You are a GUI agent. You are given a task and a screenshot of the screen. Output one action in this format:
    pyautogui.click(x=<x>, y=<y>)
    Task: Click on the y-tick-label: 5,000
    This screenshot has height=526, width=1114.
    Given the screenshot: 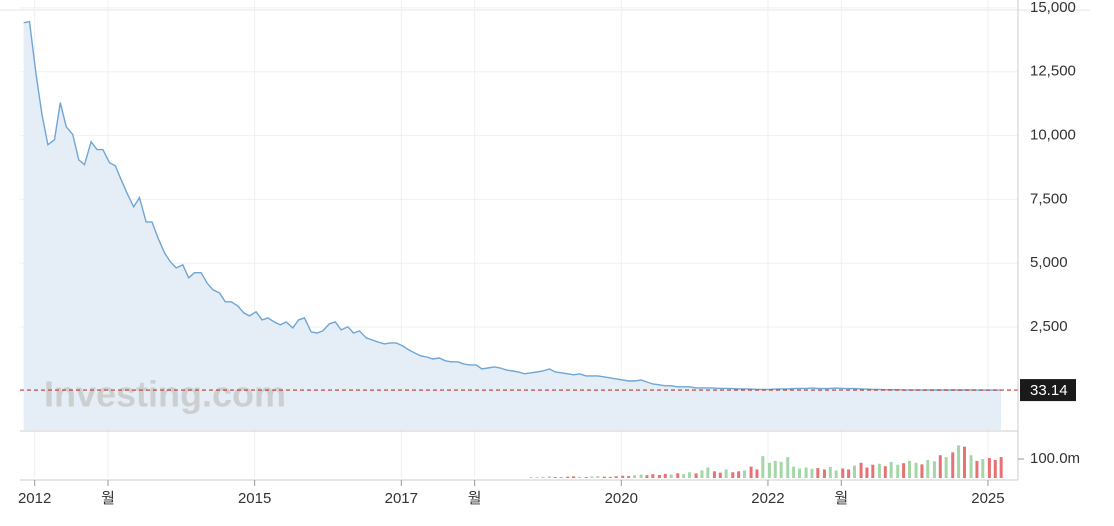 What is the action you would take?
    pyautogui.click(x=1049, y=262)
    